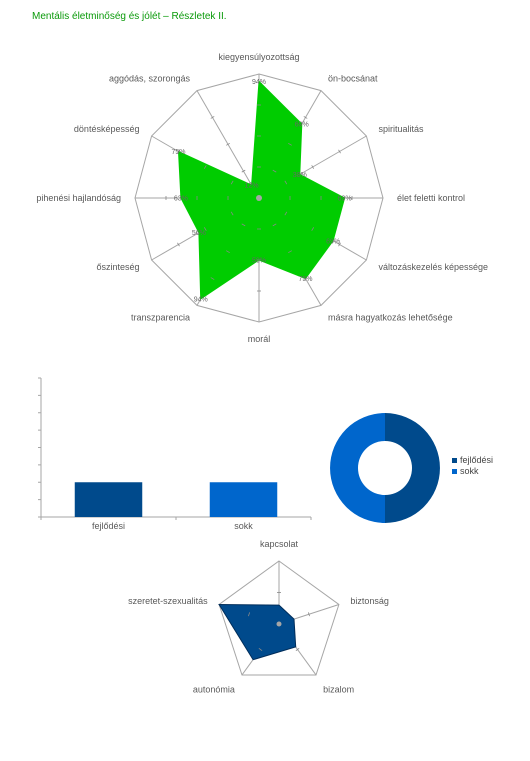 The image size is (530, 761). Describe the element at coordinates (454, 471) in the screenshot. I see `legend-swatch-light` at that location.